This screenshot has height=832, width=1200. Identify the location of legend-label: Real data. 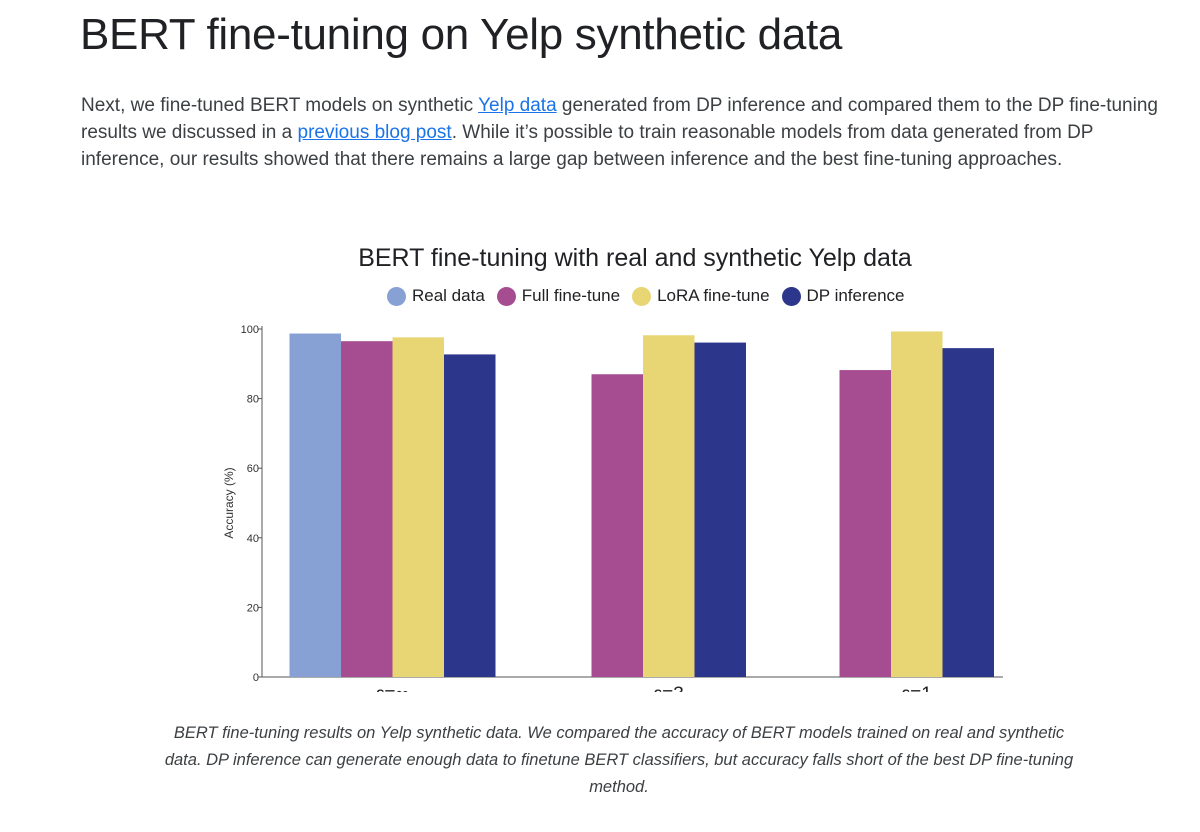
(448, 295).